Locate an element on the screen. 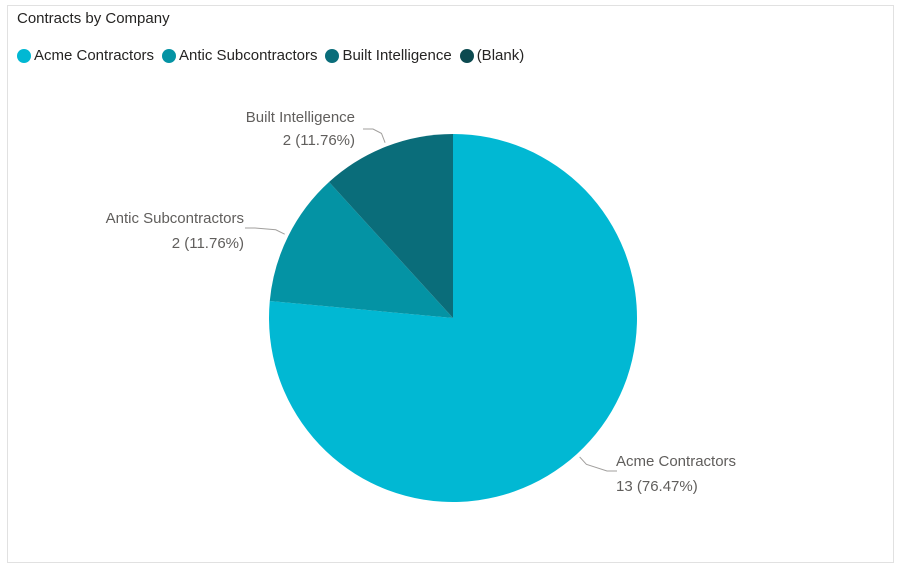 Image resolution: width=903 pixels, height=572 pixels. leader-line-built-intelligence is located at coordinates (374, 135).